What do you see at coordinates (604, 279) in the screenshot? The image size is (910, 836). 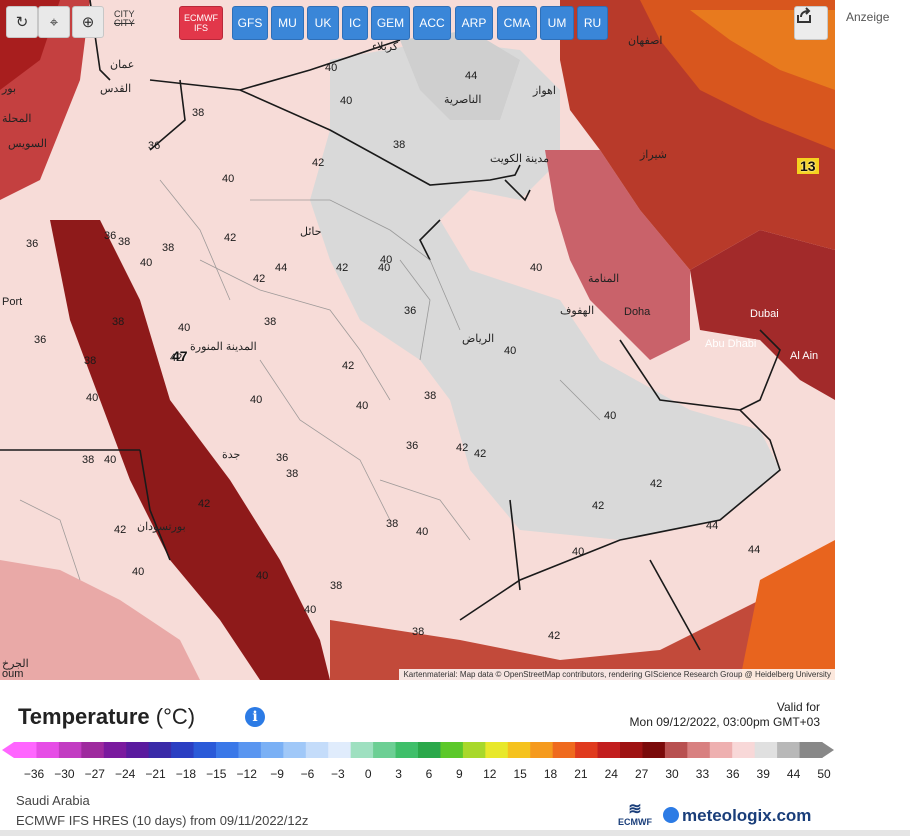 I see `city-label: المنامة` at bounding box center [604, 279].